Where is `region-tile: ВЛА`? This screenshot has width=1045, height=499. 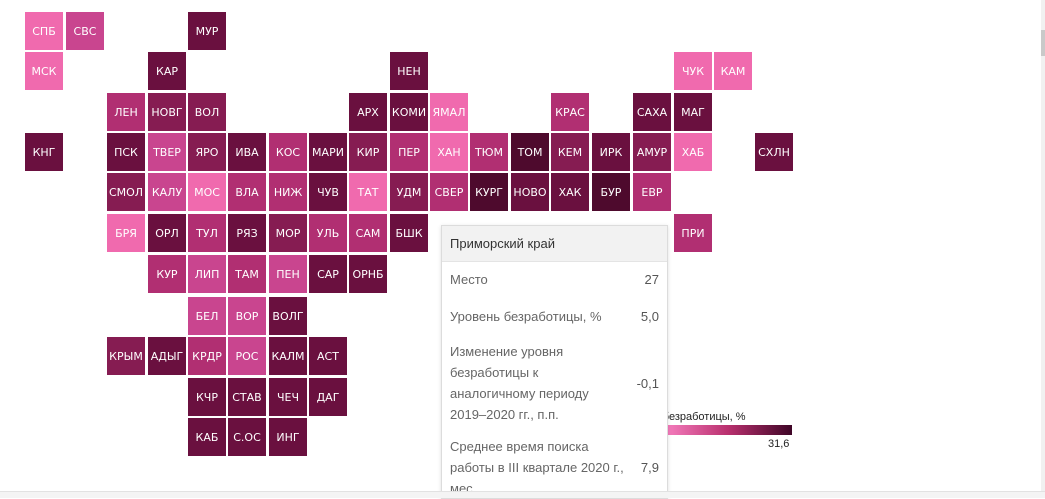 region-tile: ВЛА is located at coordinates (247, 192).